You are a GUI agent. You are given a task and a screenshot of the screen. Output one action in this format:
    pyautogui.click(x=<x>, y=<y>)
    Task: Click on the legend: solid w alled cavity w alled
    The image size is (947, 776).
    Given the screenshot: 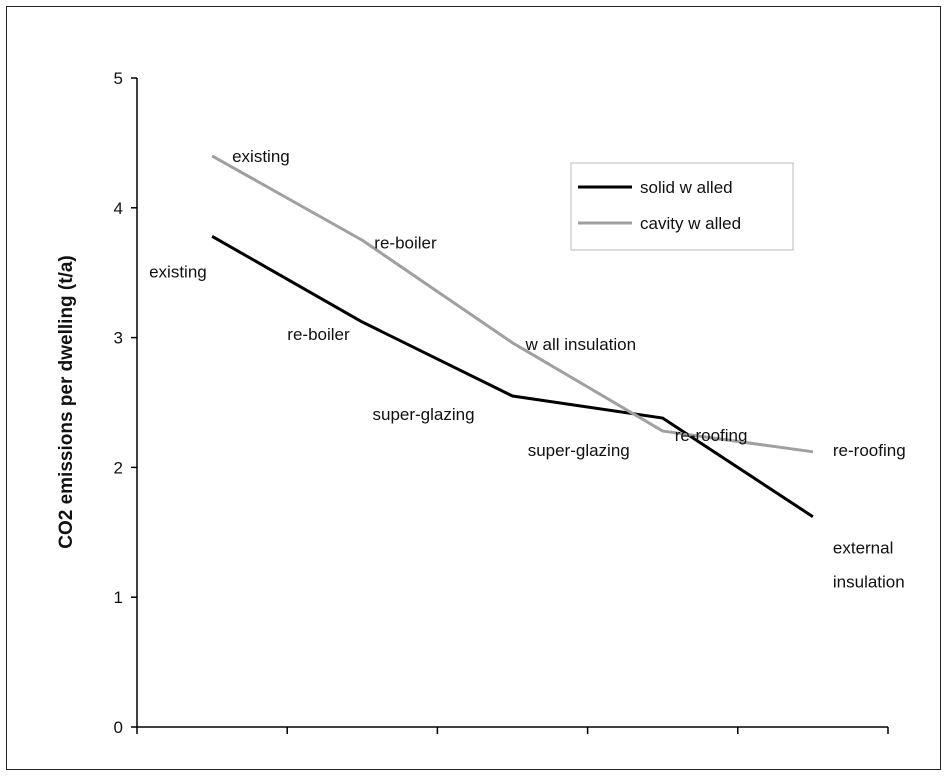 What is the action you would take?
    pyautogui.click(x=682, y=206)
    